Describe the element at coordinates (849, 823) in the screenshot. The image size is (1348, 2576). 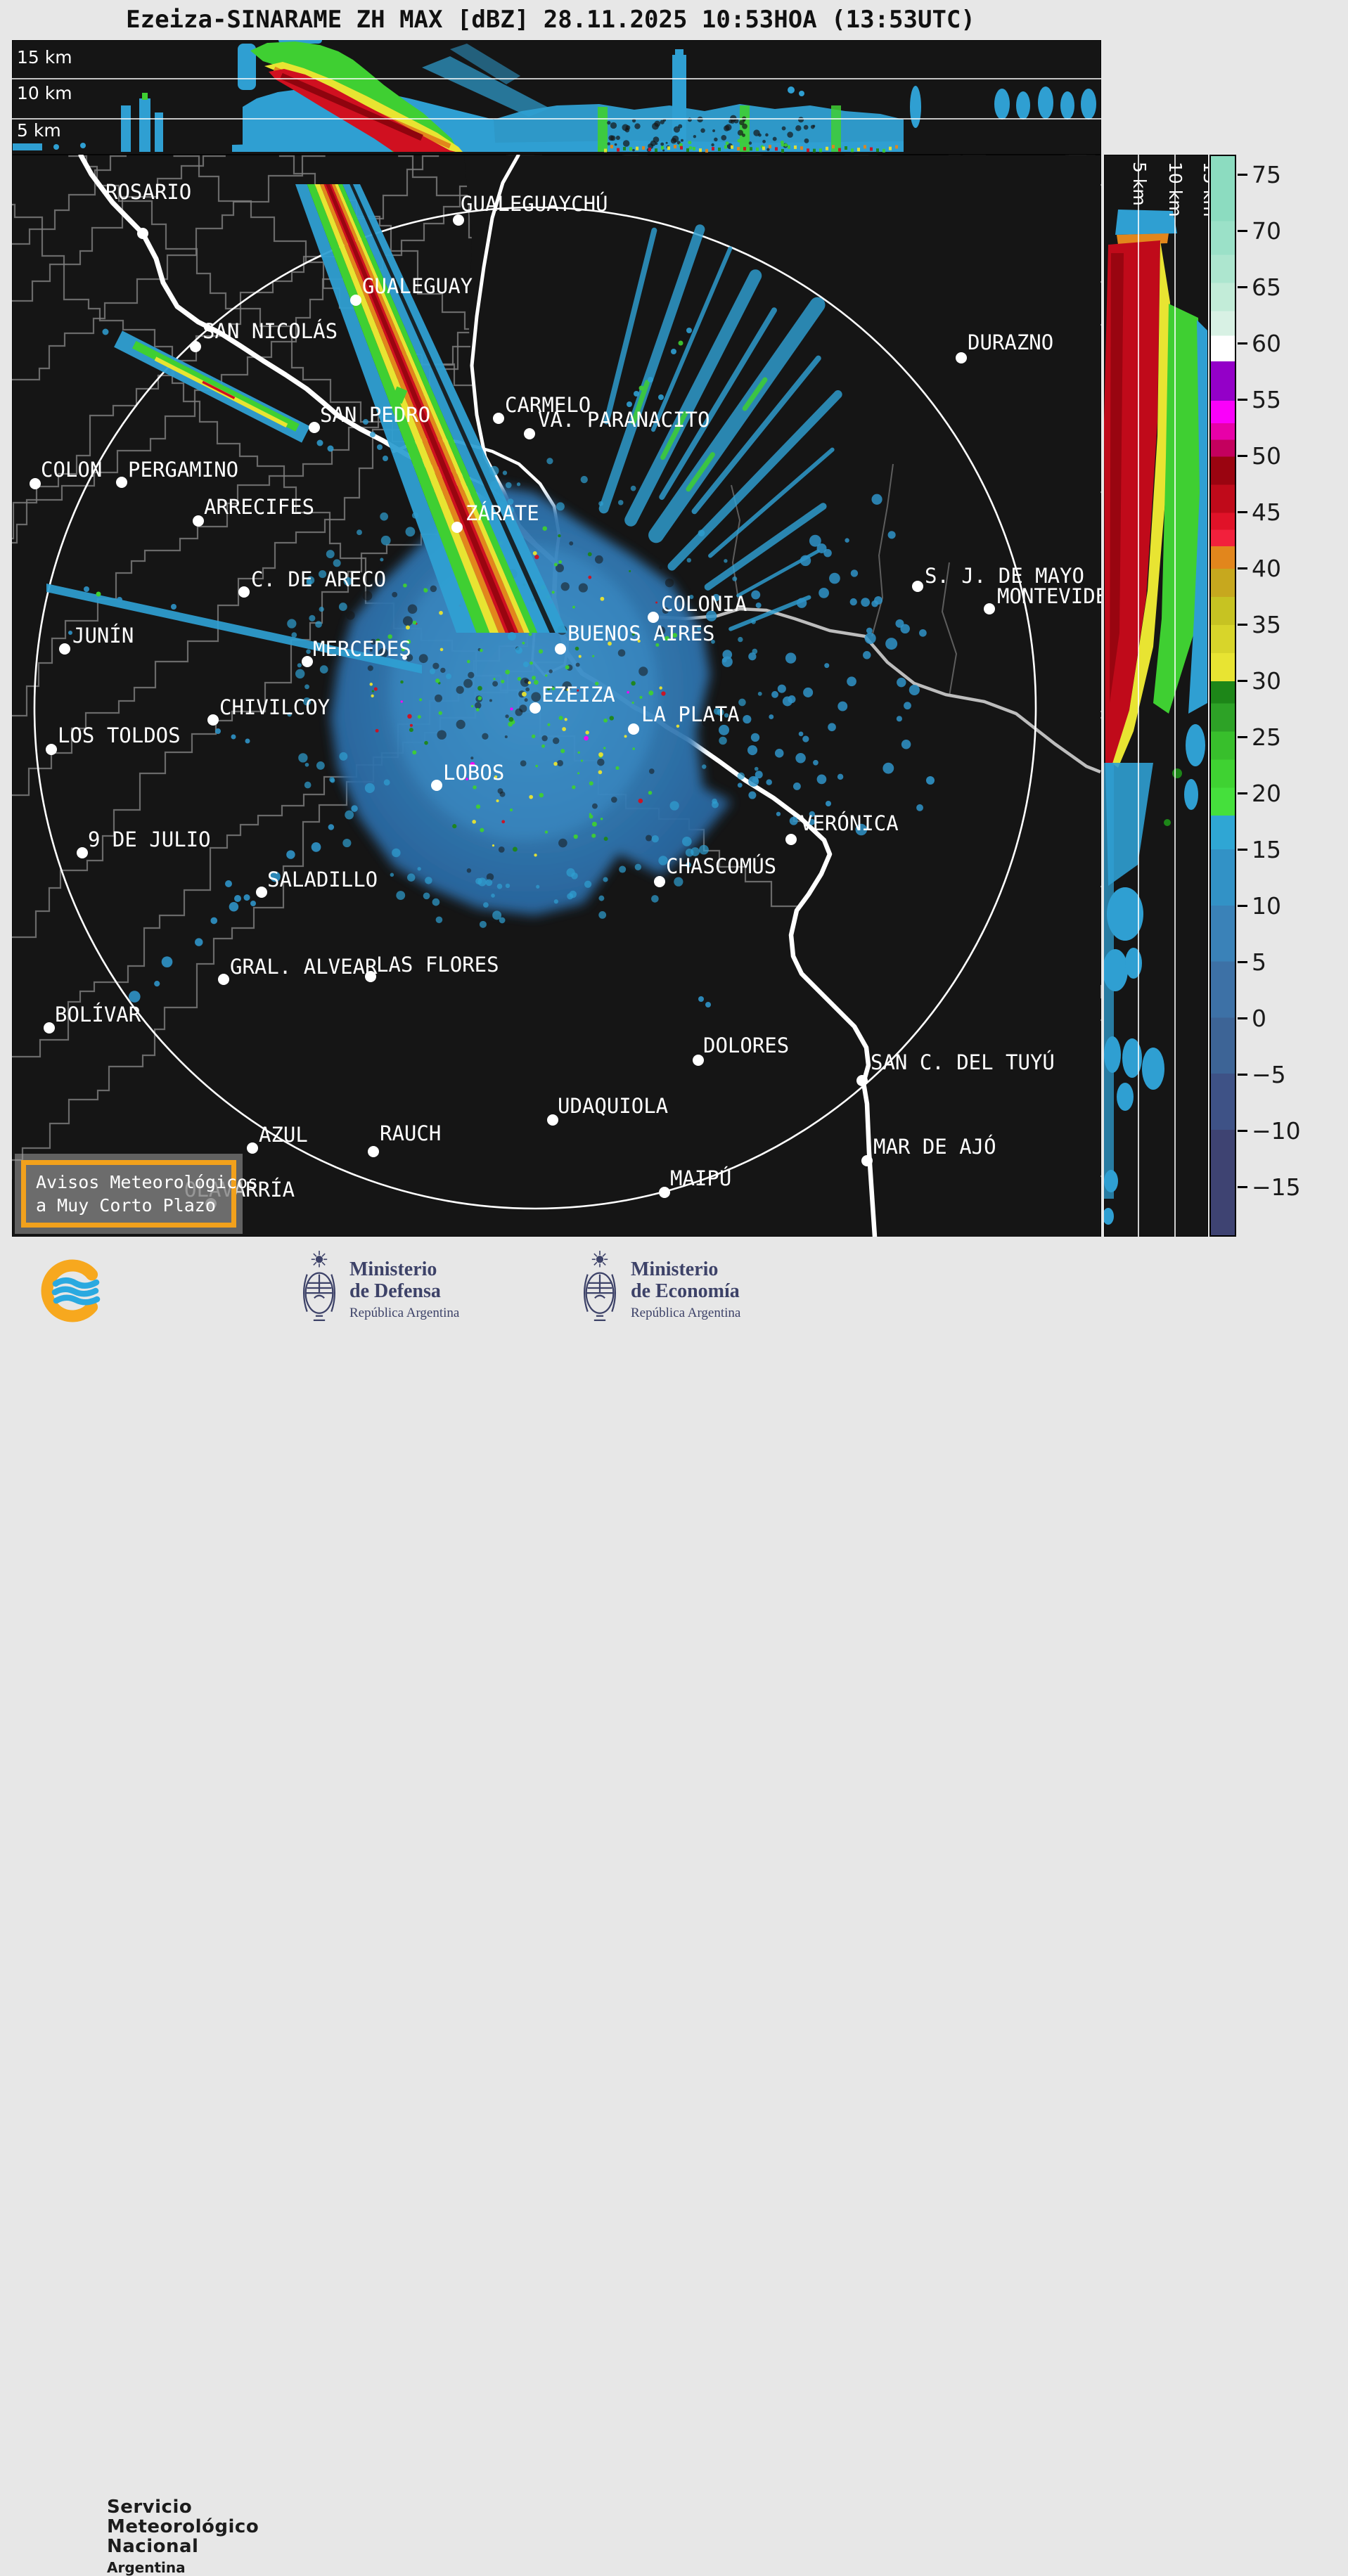
I see `city-label: VERÓNICA` at that location.